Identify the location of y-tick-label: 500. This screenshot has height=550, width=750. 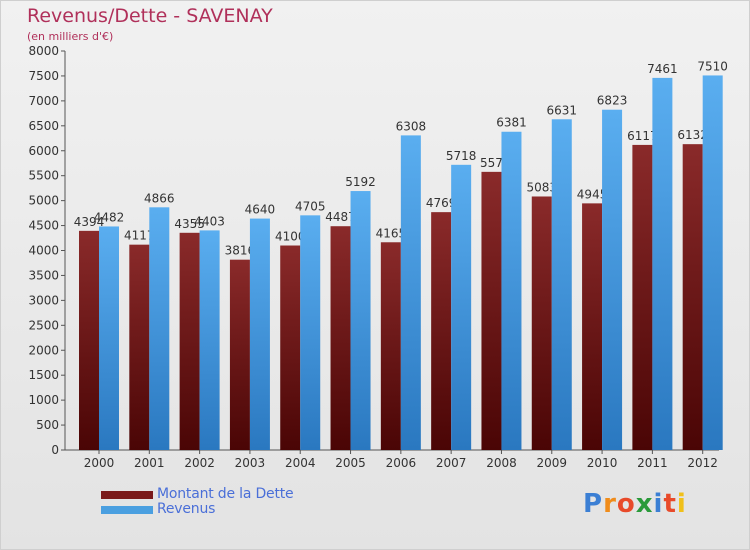
(47, 425).